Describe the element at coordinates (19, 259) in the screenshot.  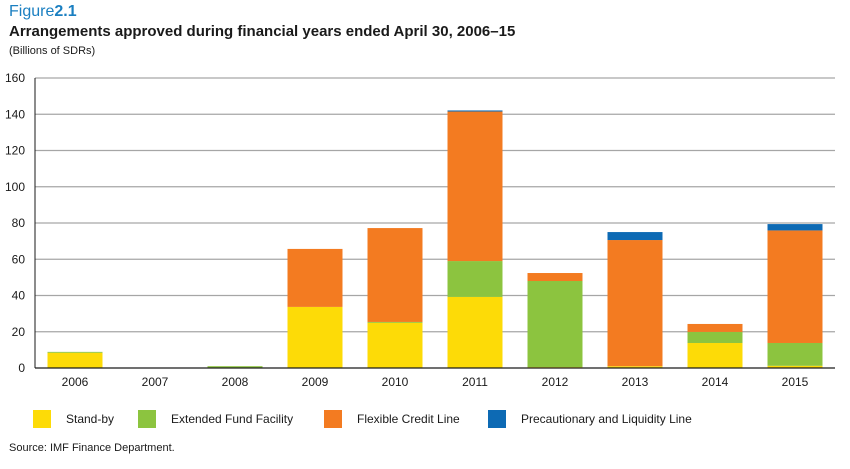
I see `y-tick-label: 60` at that location.